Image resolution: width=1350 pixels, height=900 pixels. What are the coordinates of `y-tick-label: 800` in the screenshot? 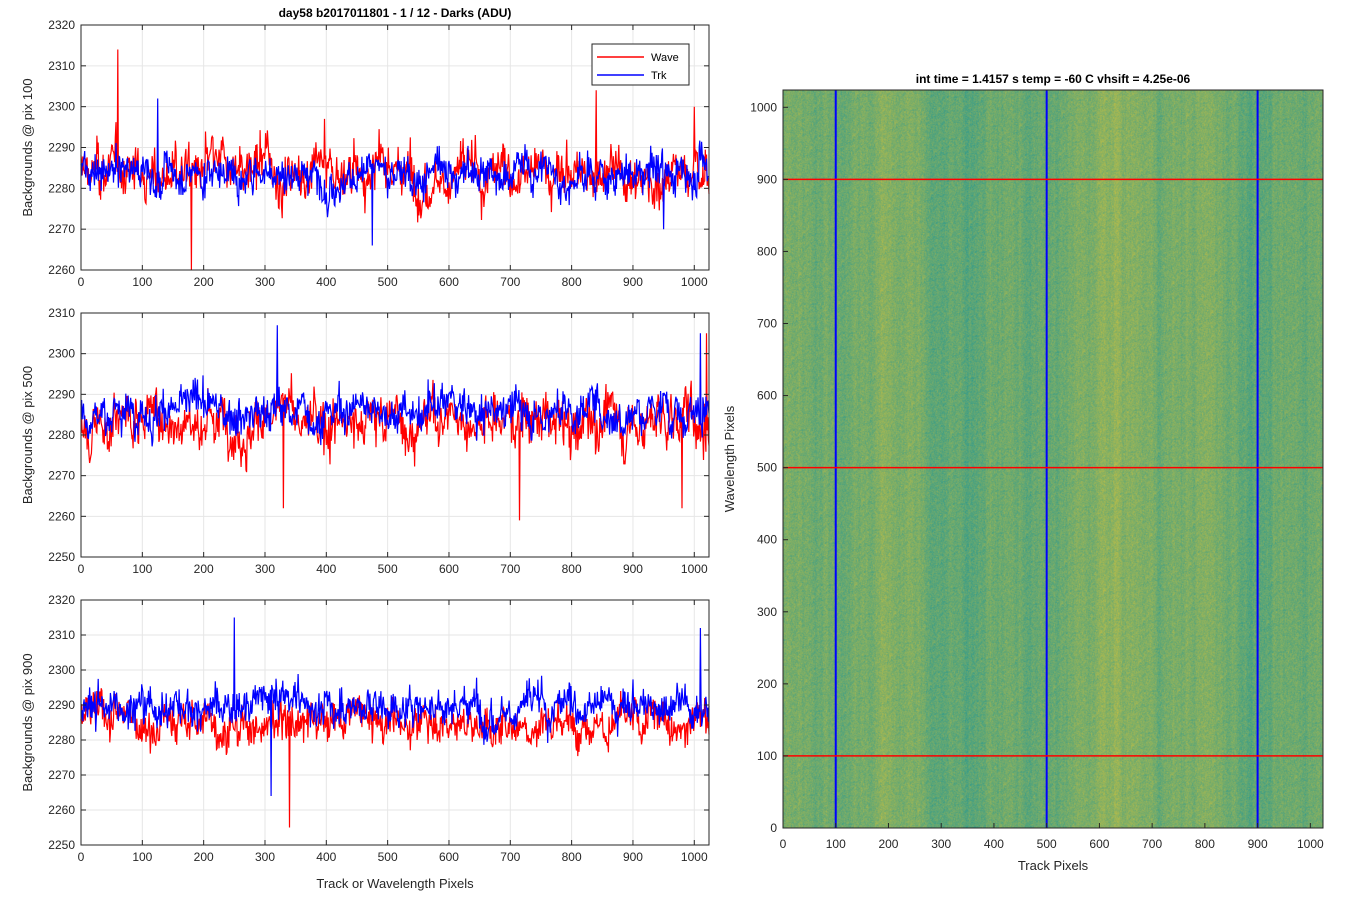 It's located at (767, 251).